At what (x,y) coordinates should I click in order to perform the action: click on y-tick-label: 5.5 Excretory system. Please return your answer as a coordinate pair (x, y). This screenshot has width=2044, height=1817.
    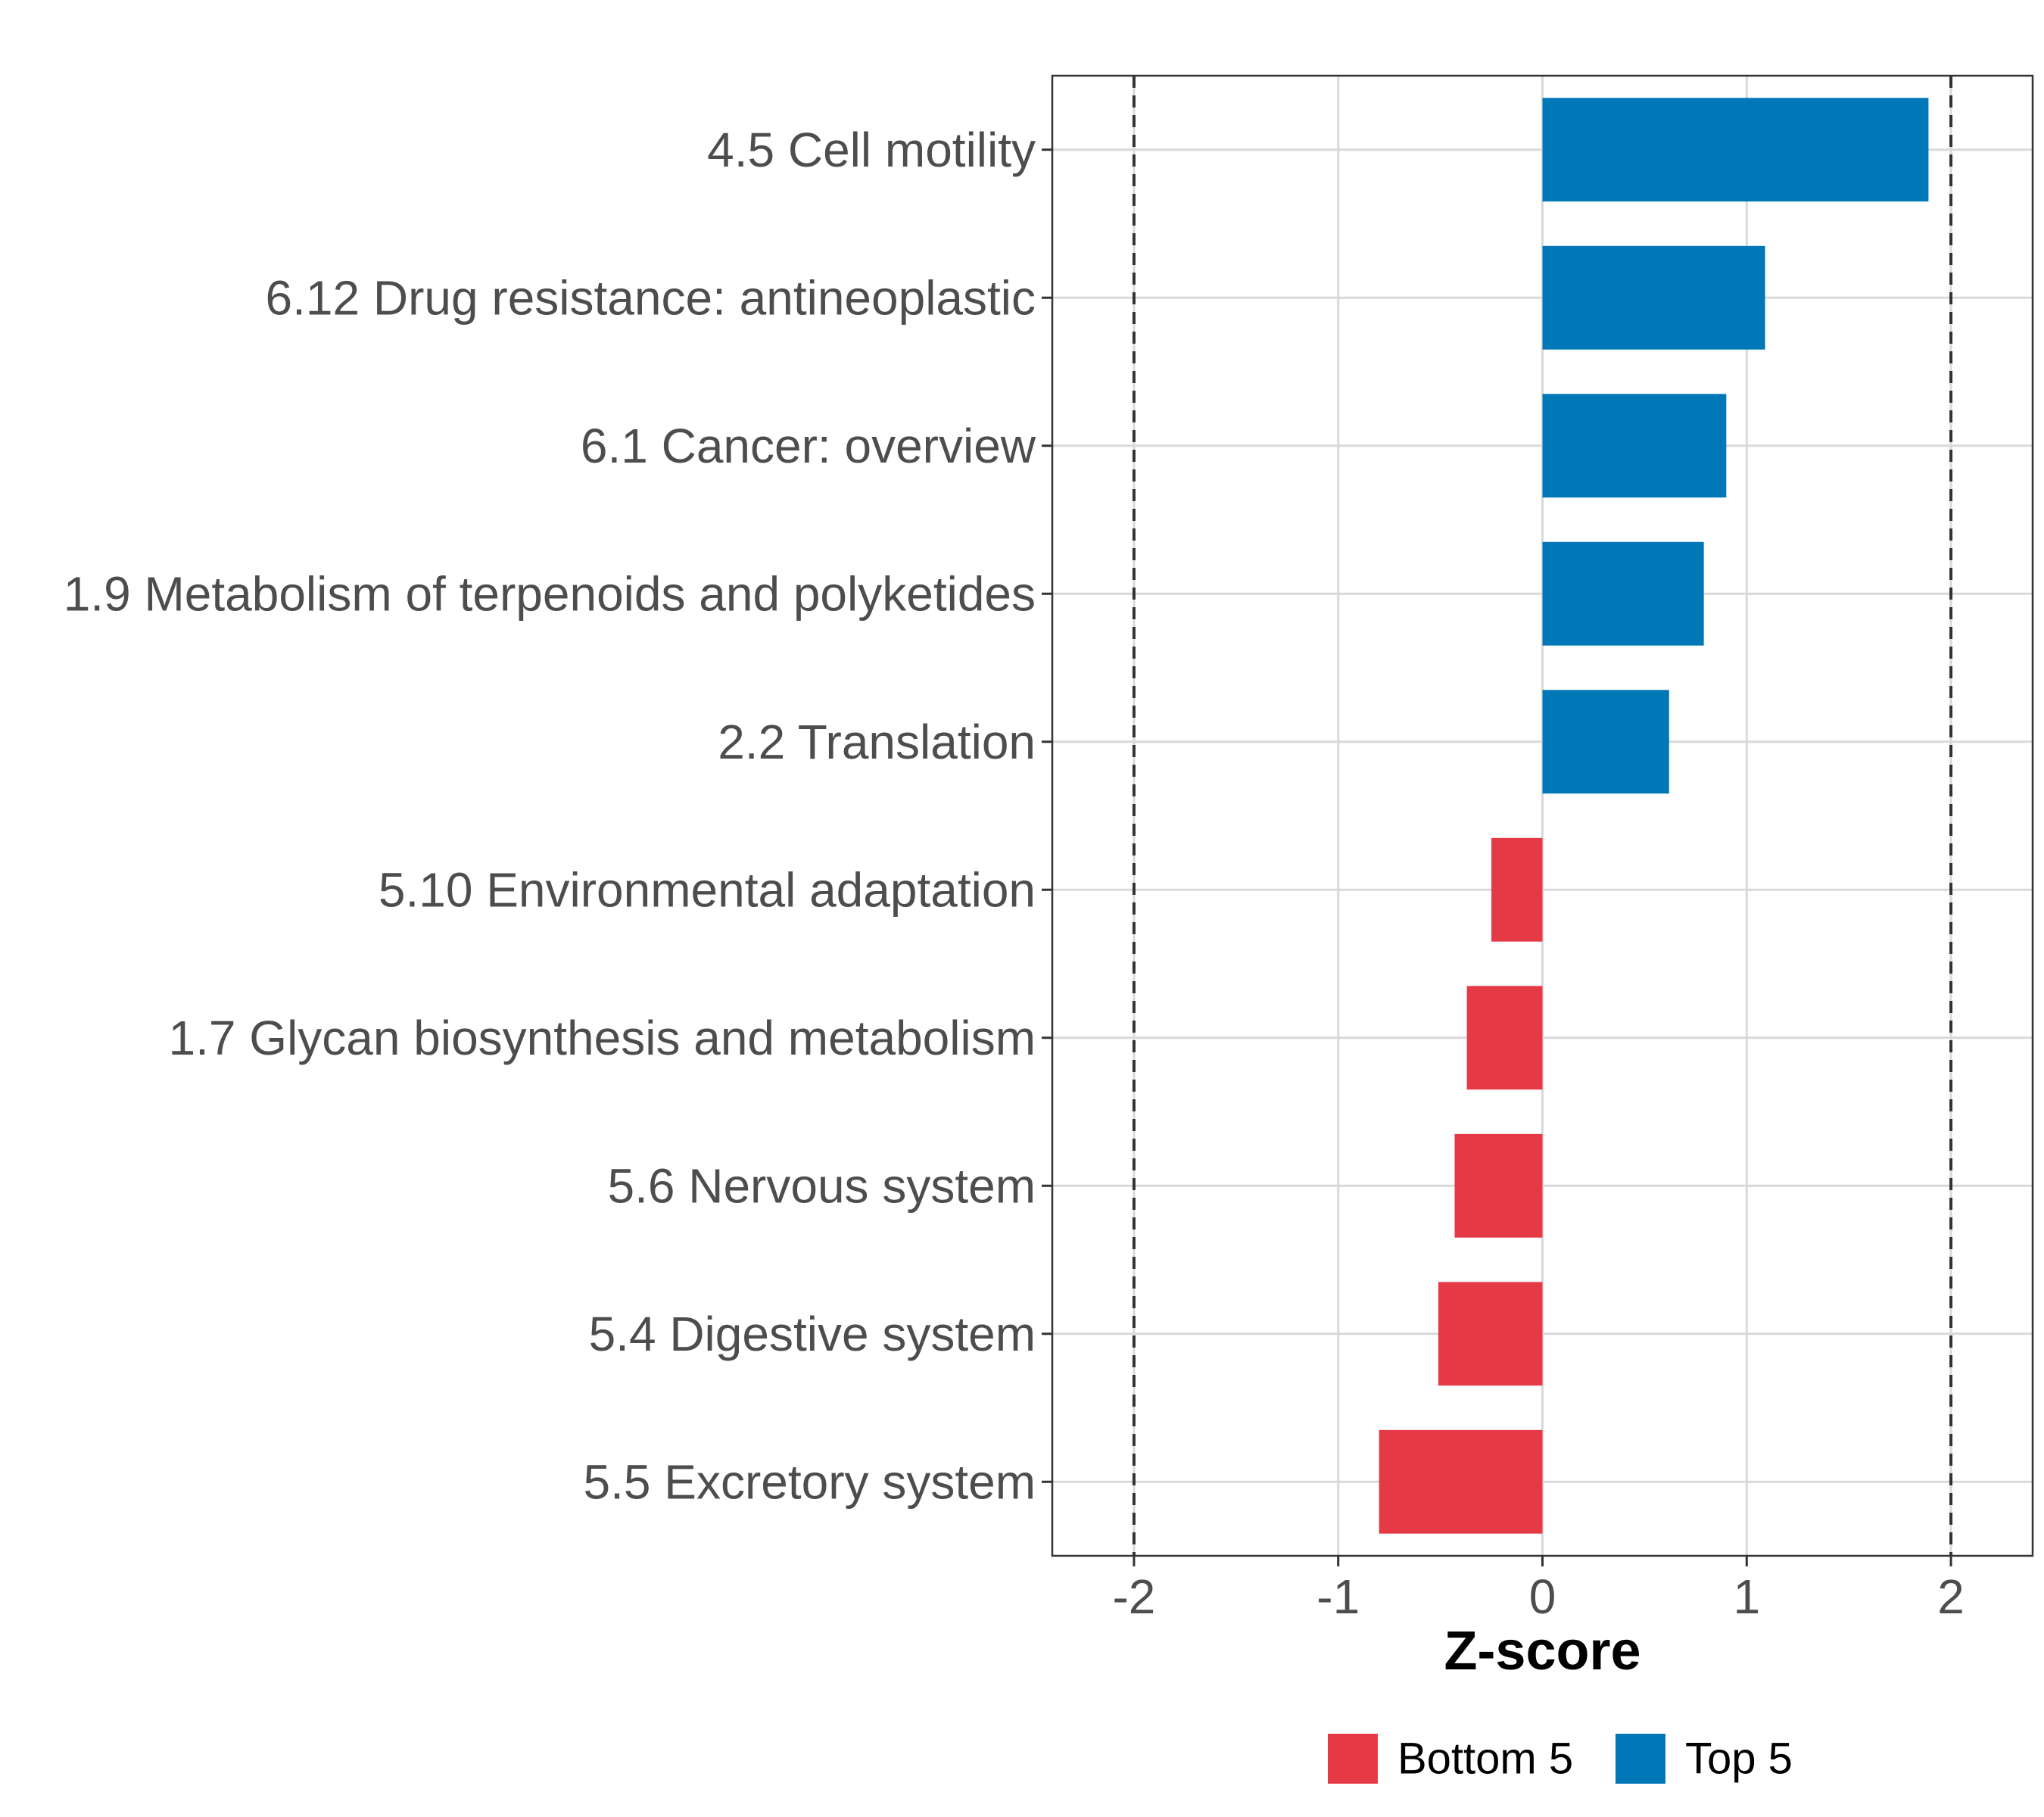
    Looking at the image, I should click on (810, 1481).